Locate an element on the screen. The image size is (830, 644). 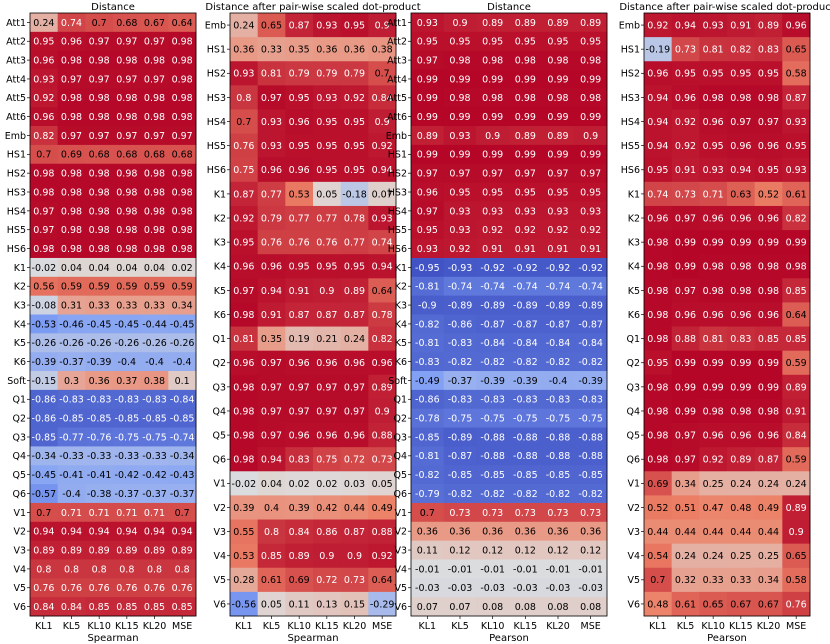
y-tick-label: K2 is located at coordinates (634, 218).